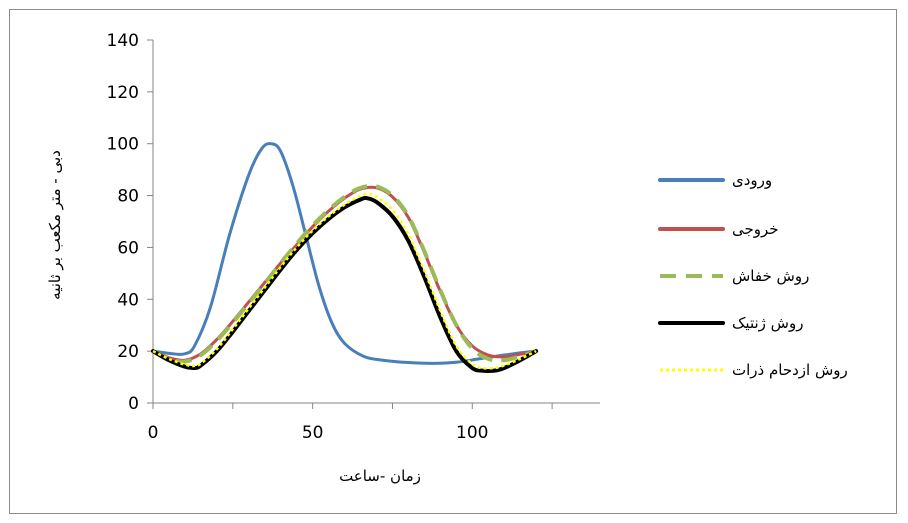 The image size is (908, 523). I want to click on x-tick-label: 0, so click(153, 433).